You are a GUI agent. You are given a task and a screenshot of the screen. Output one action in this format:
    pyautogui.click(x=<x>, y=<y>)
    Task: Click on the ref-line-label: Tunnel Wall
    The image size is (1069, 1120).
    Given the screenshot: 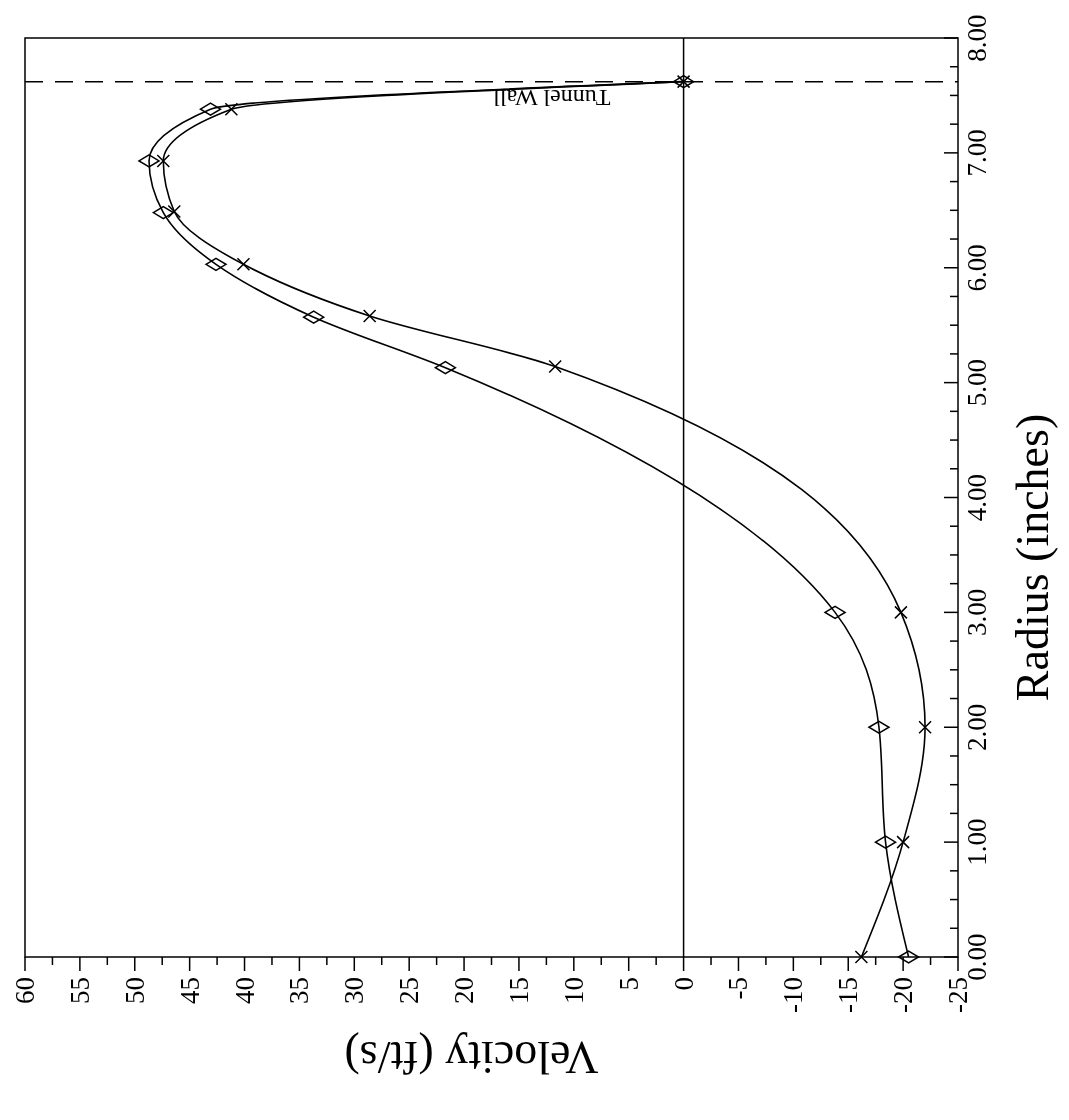 What is the action you would take?
    pyautogui.click(x=551, y=97)
    